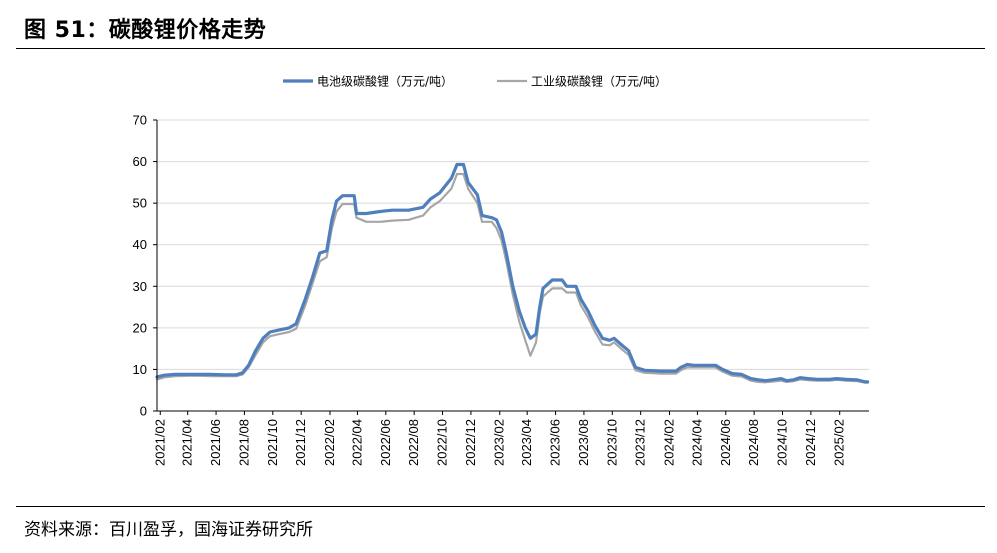 Image resolution: width=997 pixels, height=553 pixels. What do you see at coordinates (696, 442) in the screenshot?
I see `x-tick-label: 2024/04` at bounding box center [696, 442].